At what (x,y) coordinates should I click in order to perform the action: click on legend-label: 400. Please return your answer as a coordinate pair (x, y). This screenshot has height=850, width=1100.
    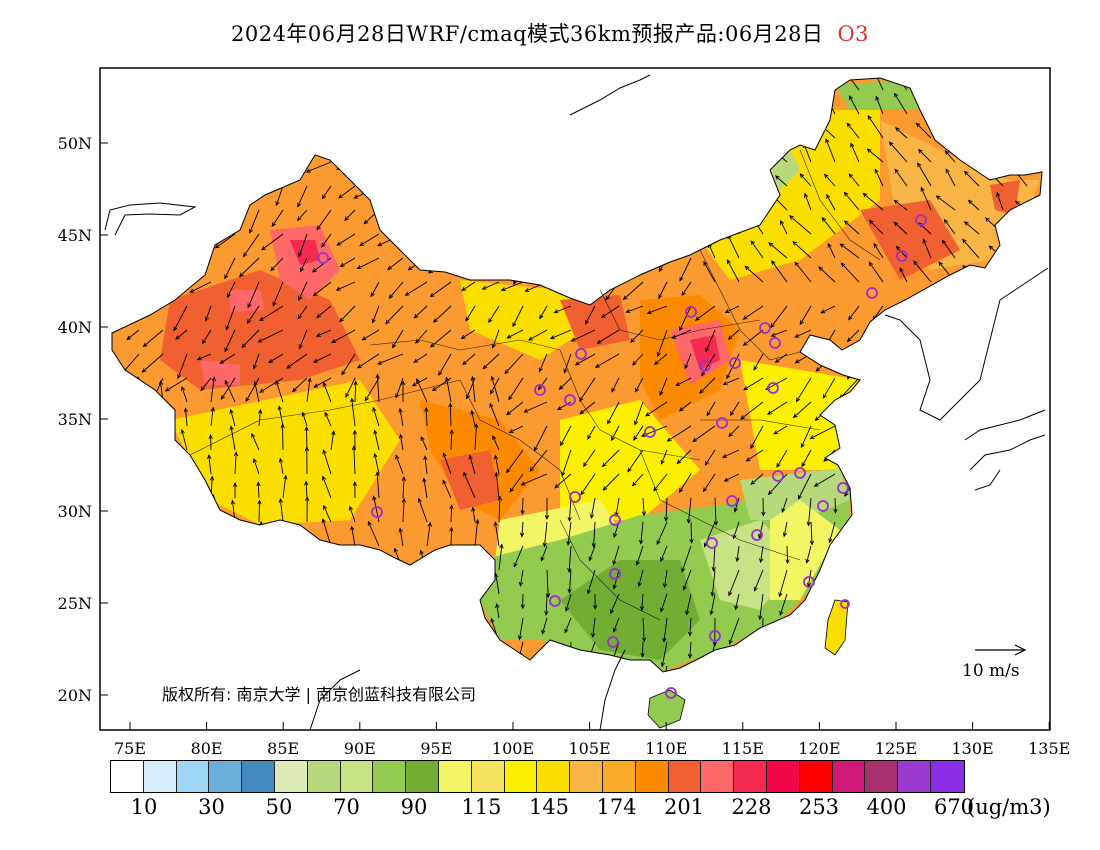
    Looking at the image, I should click on (886, 807).